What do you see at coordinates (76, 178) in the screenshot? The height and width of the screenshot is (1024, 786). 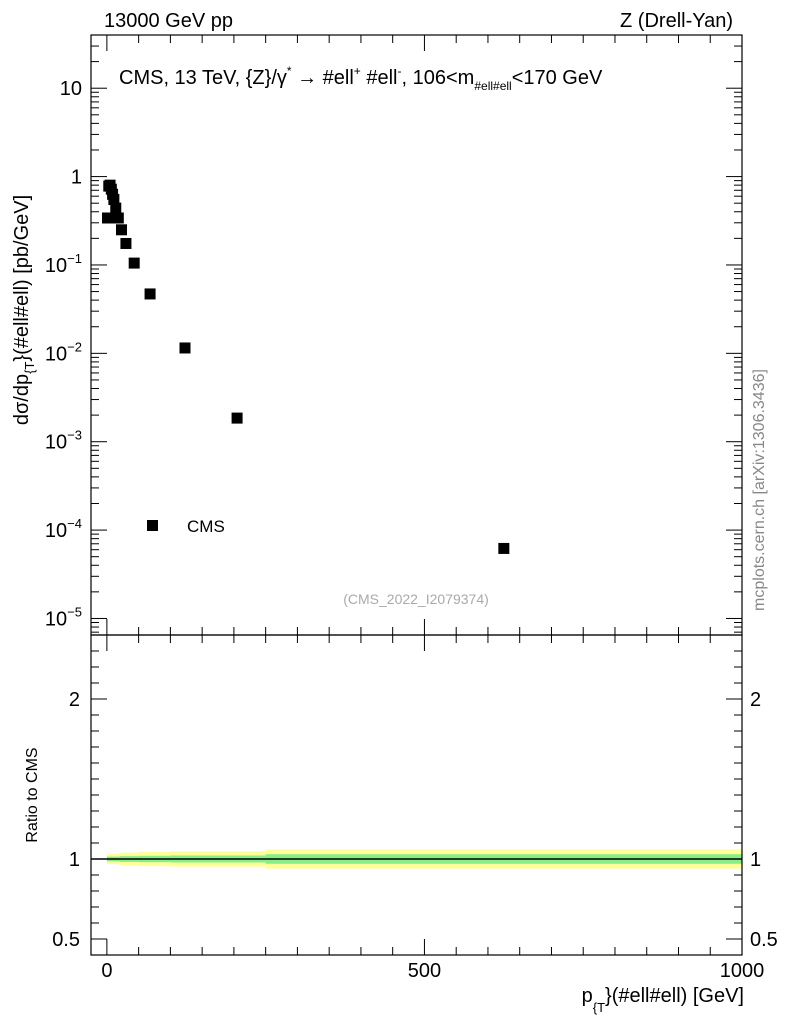 I see `y-tick-label: 1` at bounding box center [76, 178].